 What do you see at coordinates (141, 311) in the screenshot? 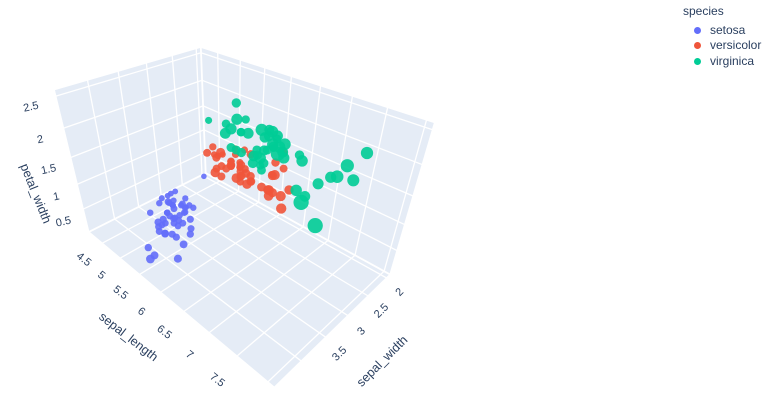
I see `x-tick-label: 6` at bounding box center [141, 311].